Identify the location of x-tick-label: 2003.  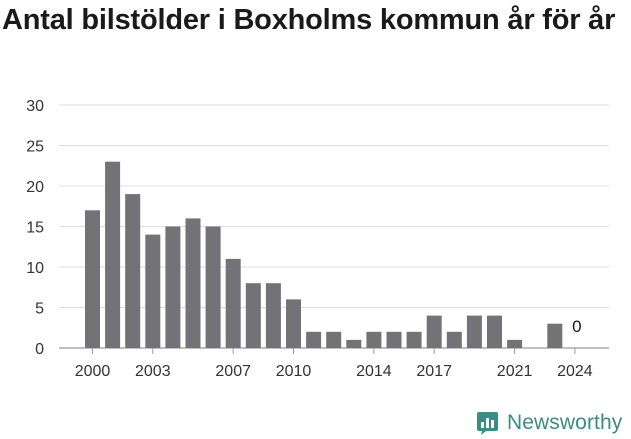
(153, 371).